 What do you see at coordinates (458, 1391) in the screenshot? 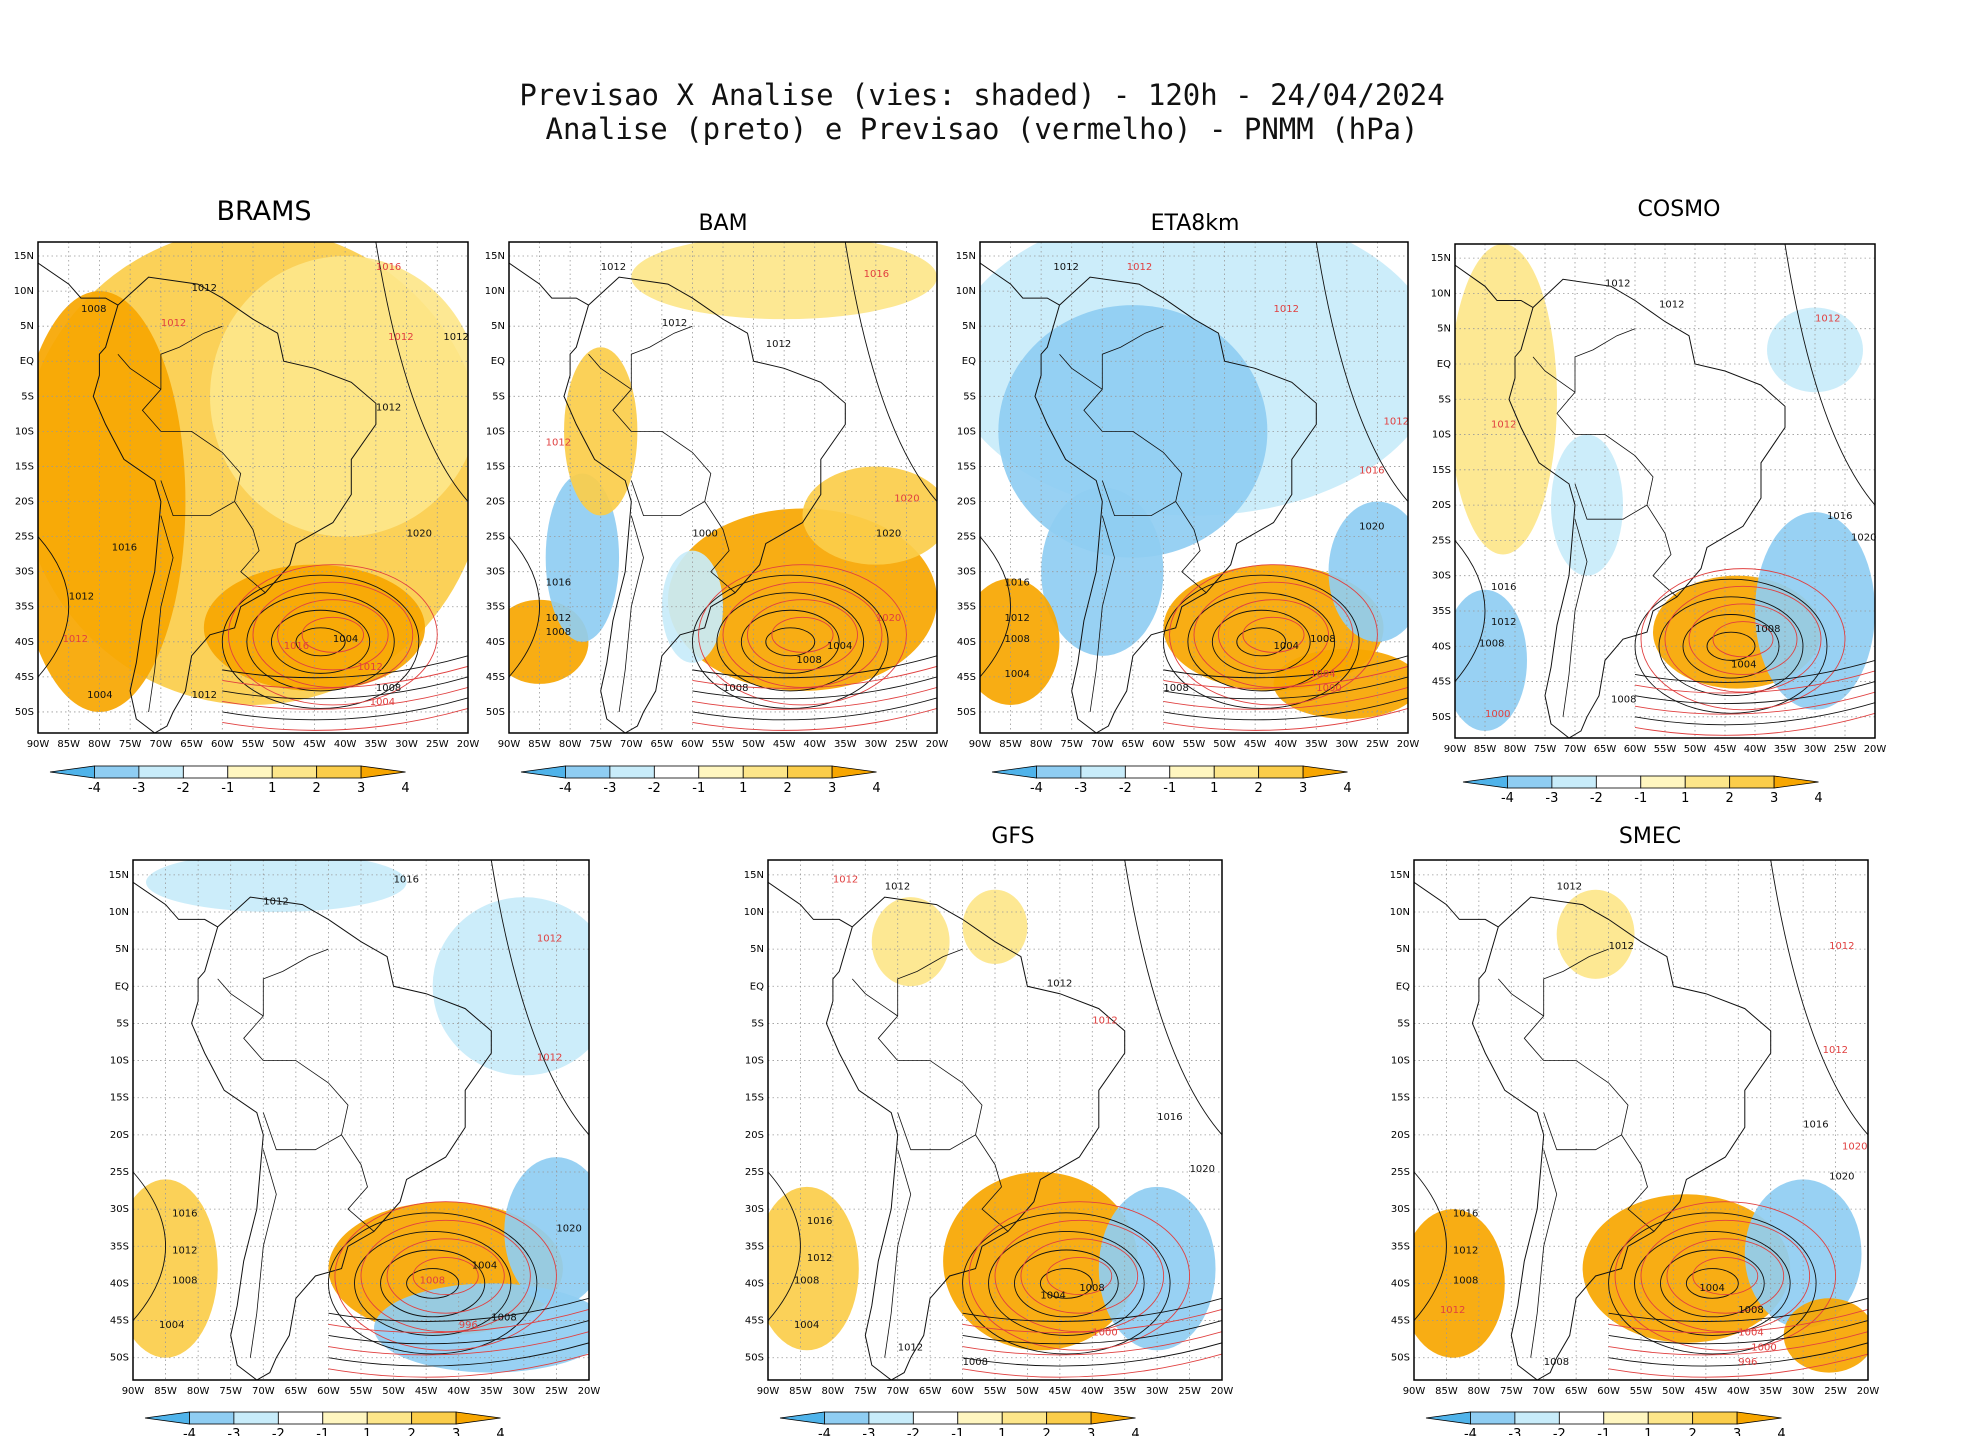
I see `x-tick-label: 40W` at bounding box center [458, 1391].